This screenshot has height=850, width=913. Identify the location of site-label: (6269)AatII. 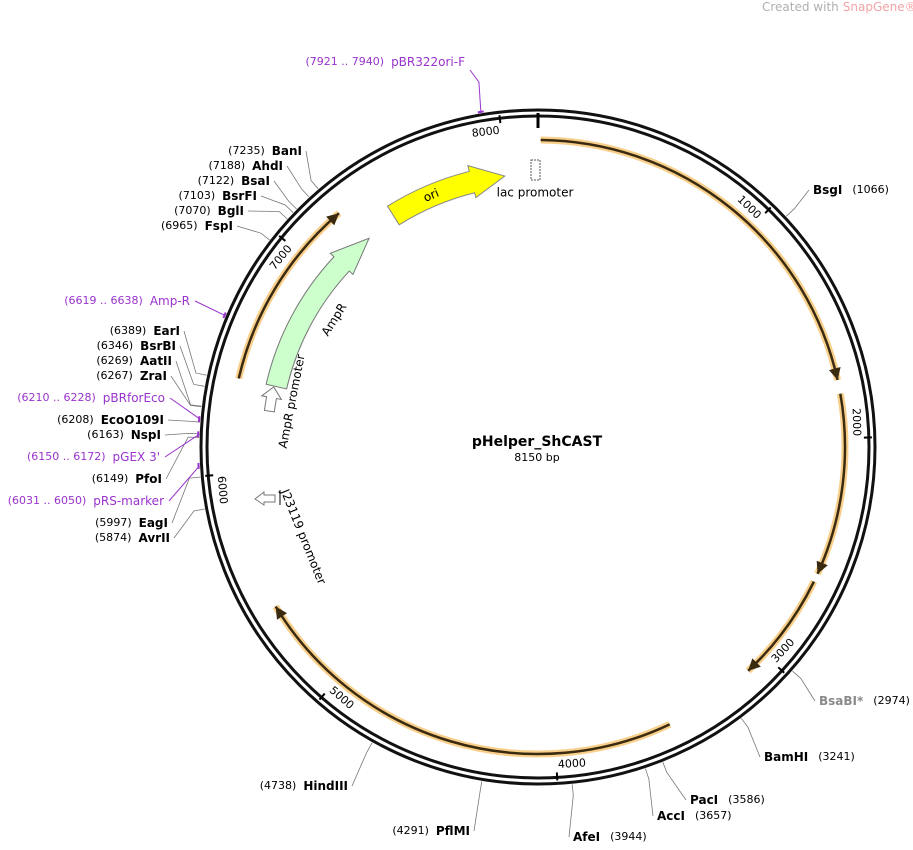
(134, 361).